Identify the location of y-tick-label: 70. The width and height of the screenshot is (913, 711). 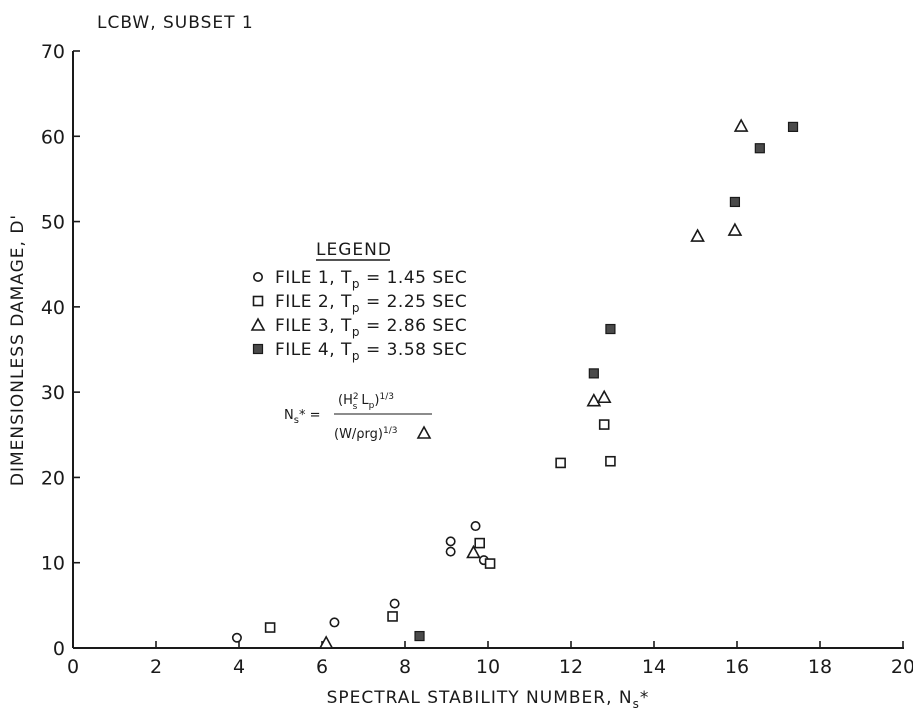
(53, 52).